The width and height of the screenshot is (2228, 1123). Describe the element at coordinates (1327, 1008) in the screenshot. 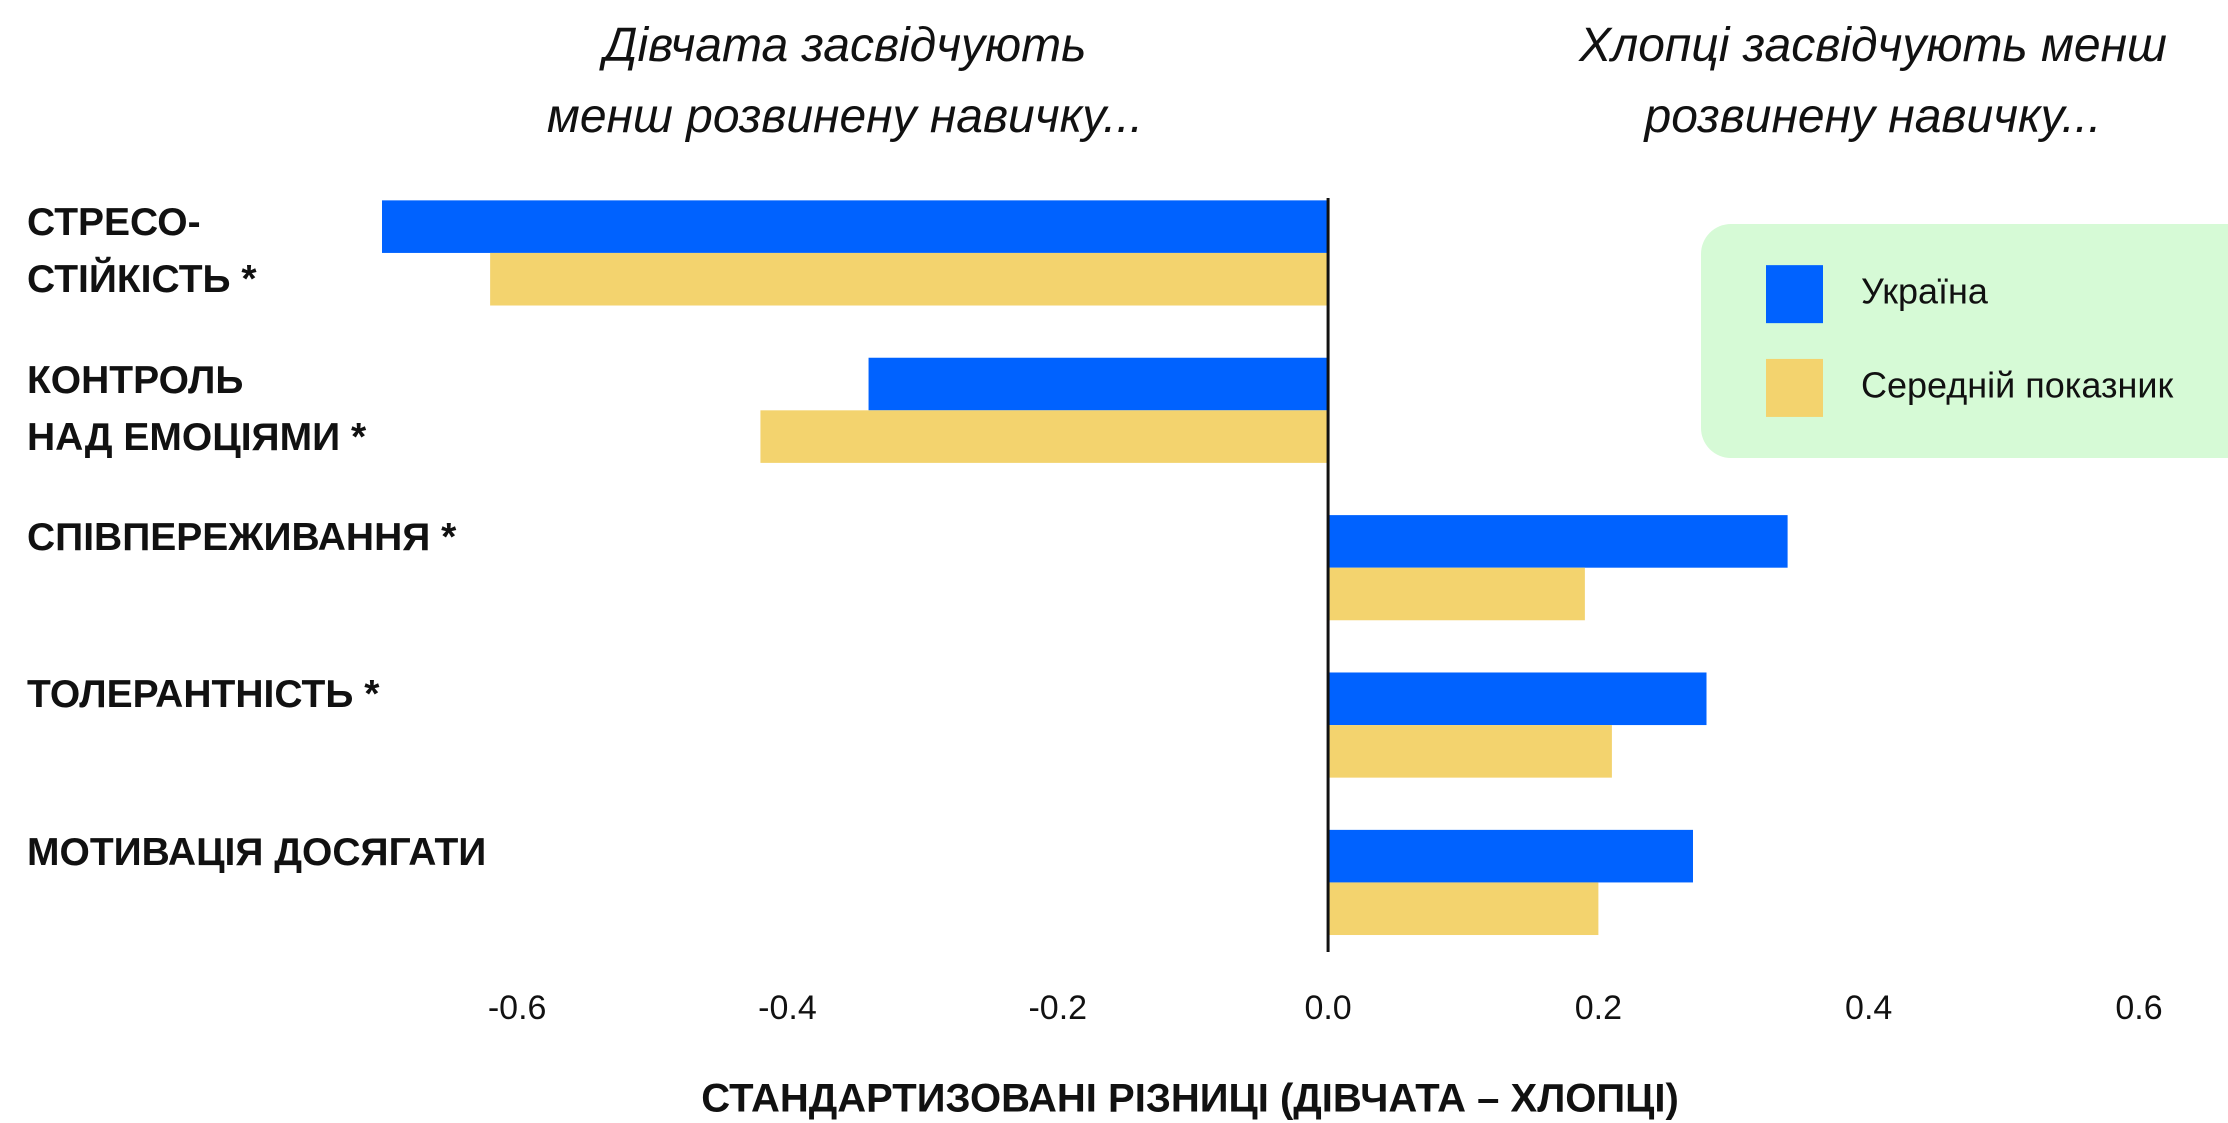

I see `x-tick-label: 0.0` at that location.